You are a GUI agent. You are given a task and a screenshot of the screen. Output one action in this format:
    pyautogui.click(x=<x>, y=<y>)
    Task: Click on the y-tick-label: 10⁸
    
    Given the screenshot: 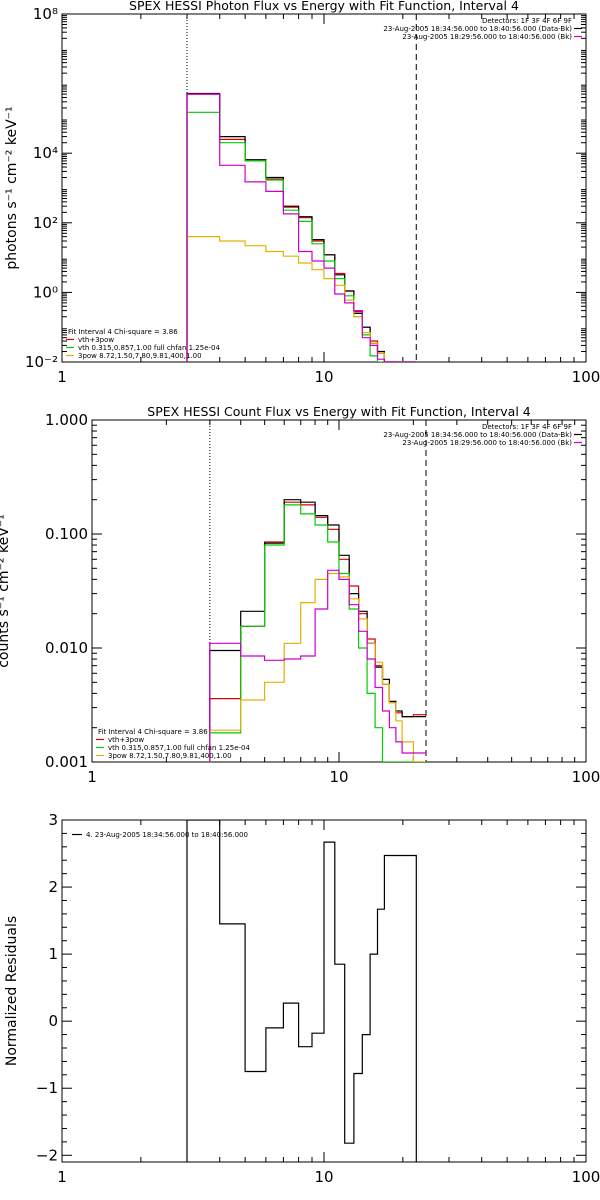 What is the action you would take?
    pyautogui.click(x=45, y=14)
    